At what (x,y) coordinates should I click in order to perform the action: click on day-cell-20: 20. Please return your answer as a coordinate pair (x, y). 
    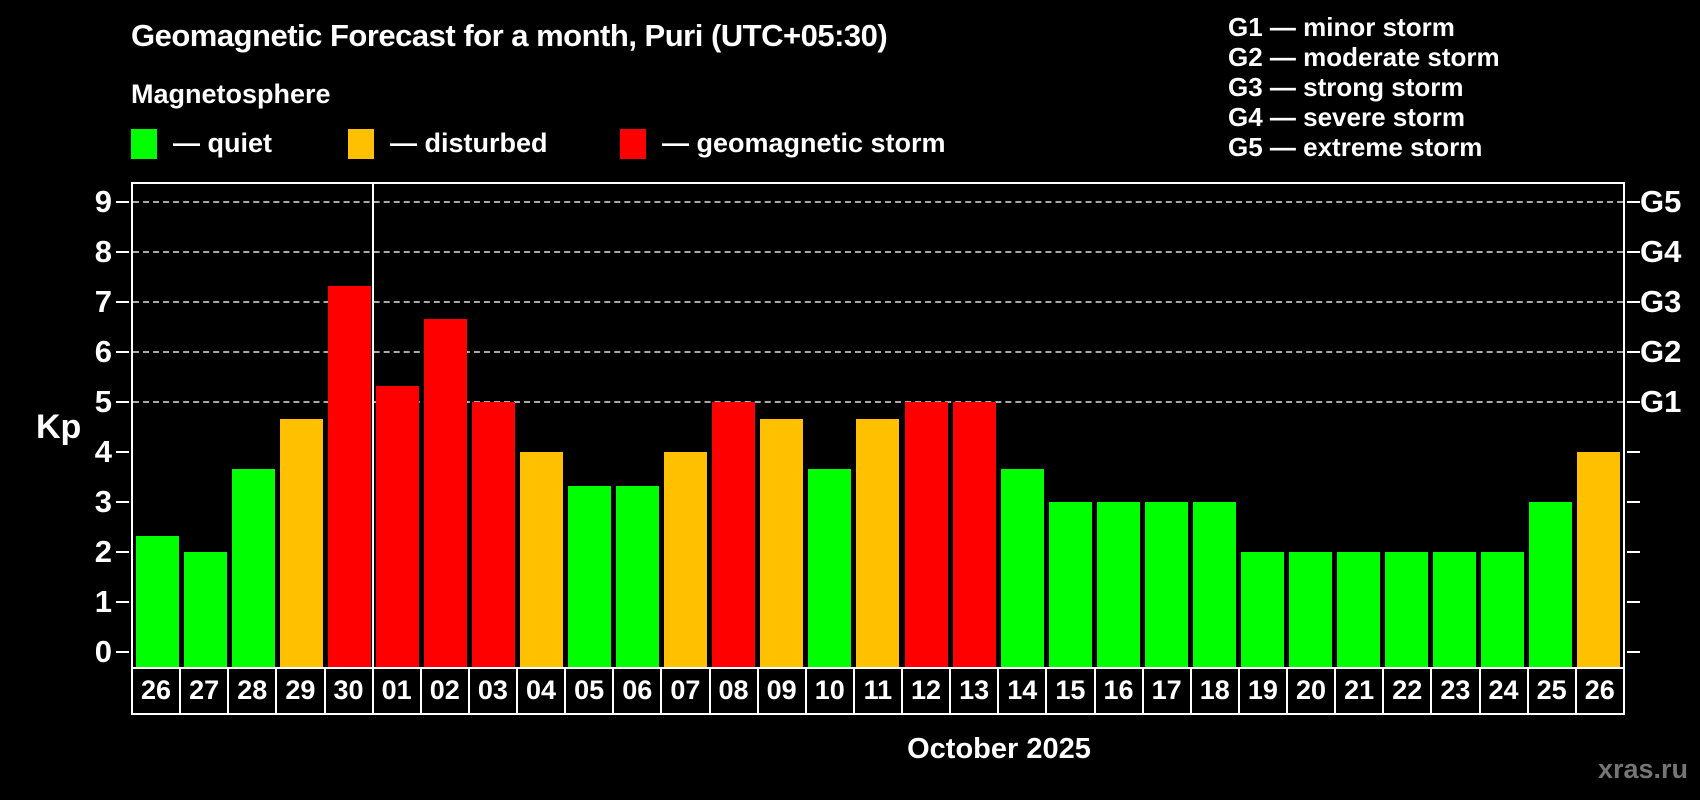
    Looking at the image, I should click on (1310, 691).